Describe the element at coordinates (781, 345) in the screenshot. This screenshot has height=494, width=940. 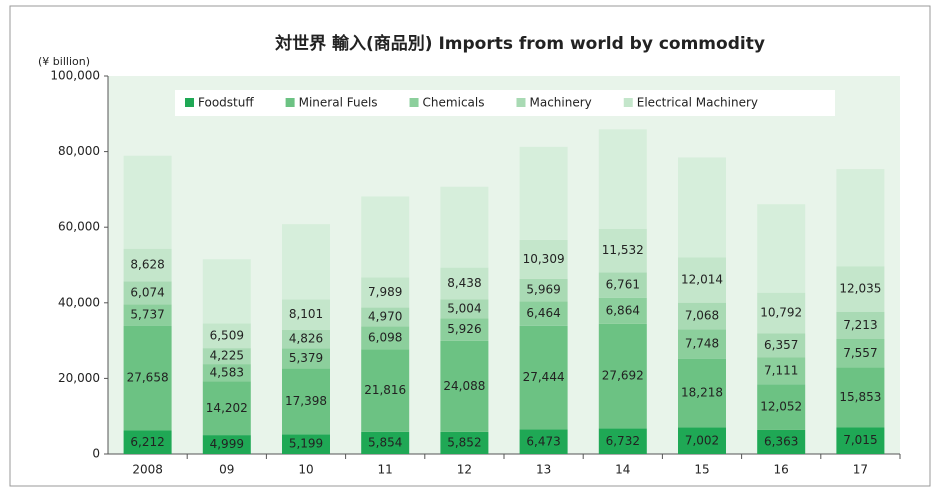
I see `data-label: 6,357` at that location.